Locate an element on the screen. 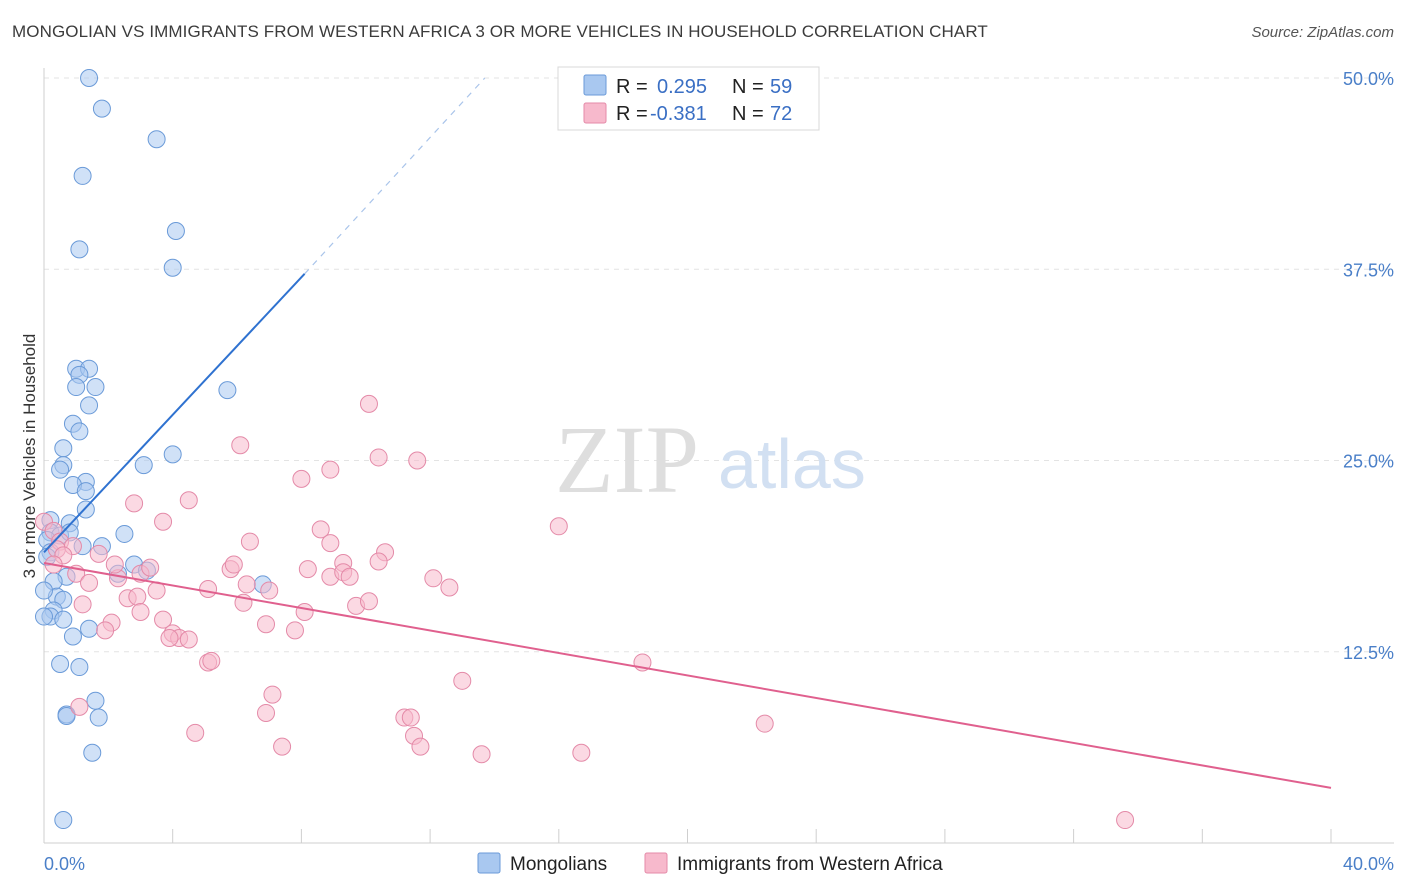 This screenshot has width=1406, height=892. legend-r-label-1: R = is located at coordinates (632, 87).